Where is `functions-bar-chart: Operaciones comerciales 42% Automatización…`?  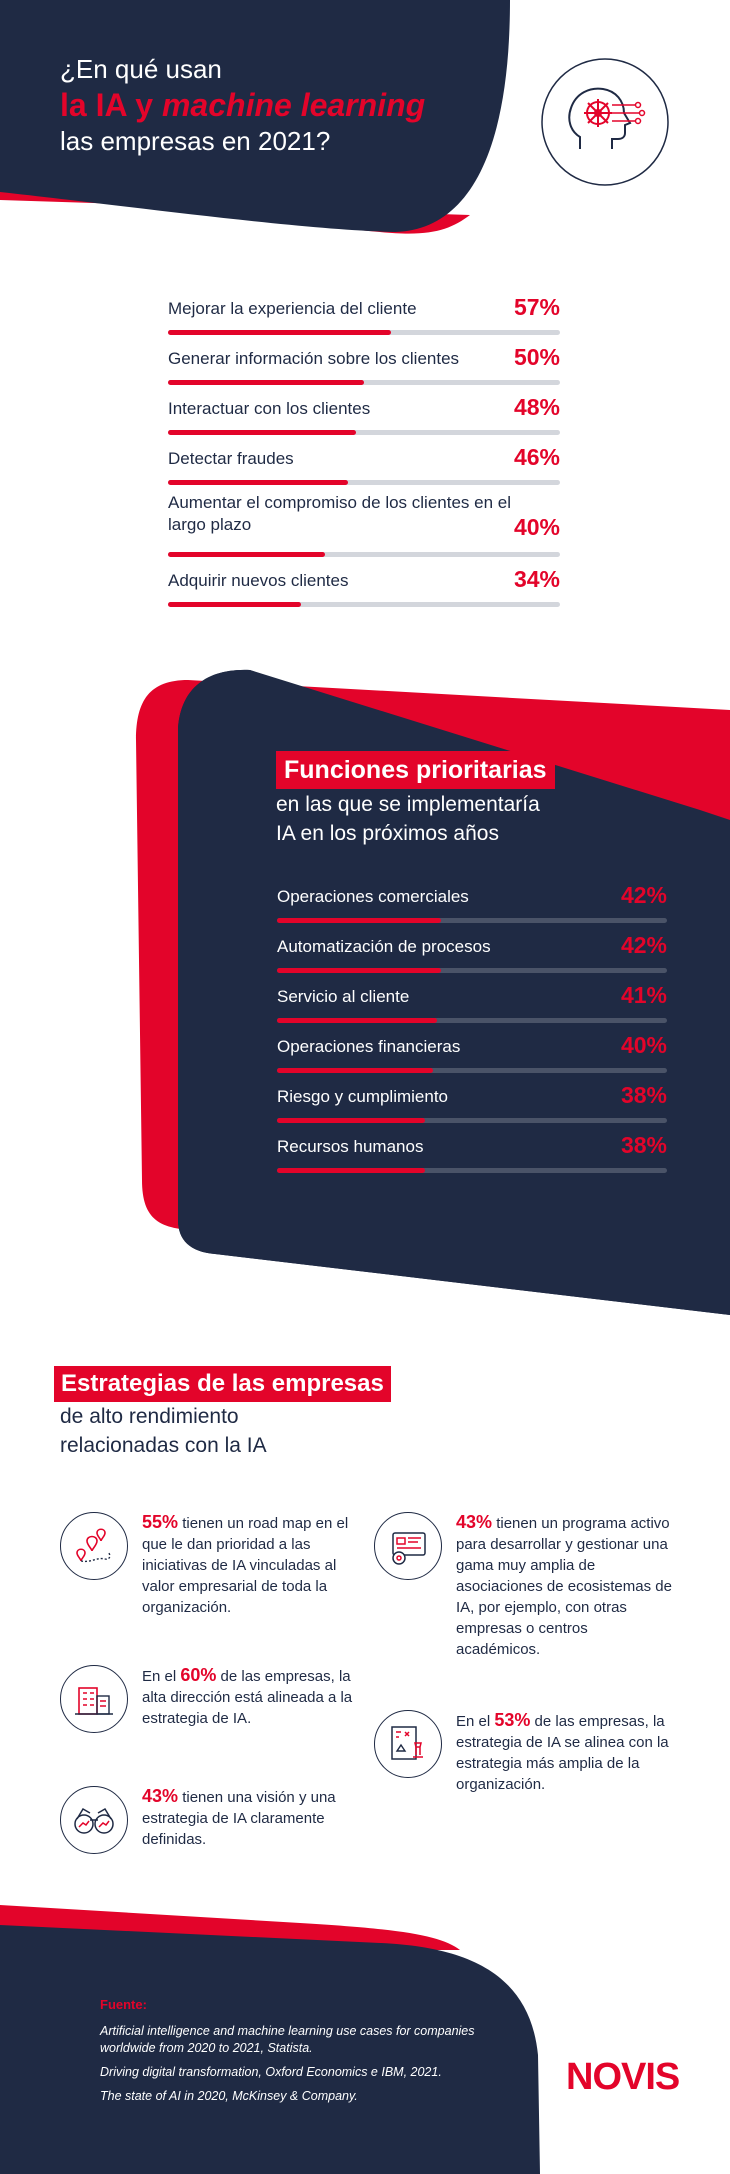
functions-bar-chart: Operaciones comerciales 42% Automatización… is located at coordinates (472, 1030).